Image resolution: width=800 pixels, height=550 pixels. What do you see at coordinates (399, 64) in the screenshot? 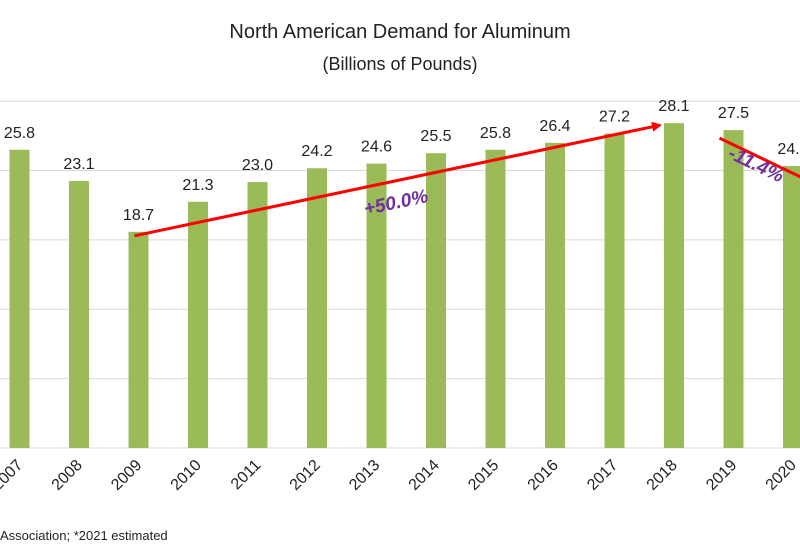
I see `chart-subtitle: (Billions of Pounds)` at bounding box center [399, 64].